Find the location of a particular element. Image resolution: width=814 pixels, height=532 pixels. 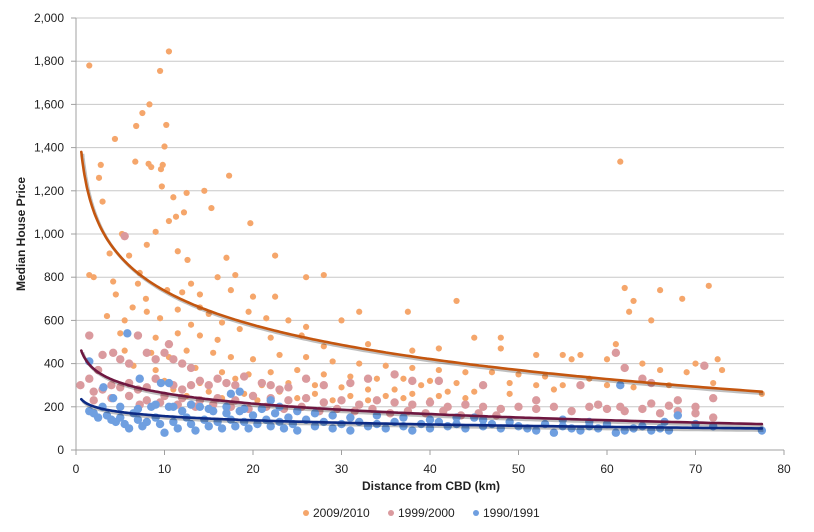

y-tick-label: 1,400 is located at coordinates (49, 148).